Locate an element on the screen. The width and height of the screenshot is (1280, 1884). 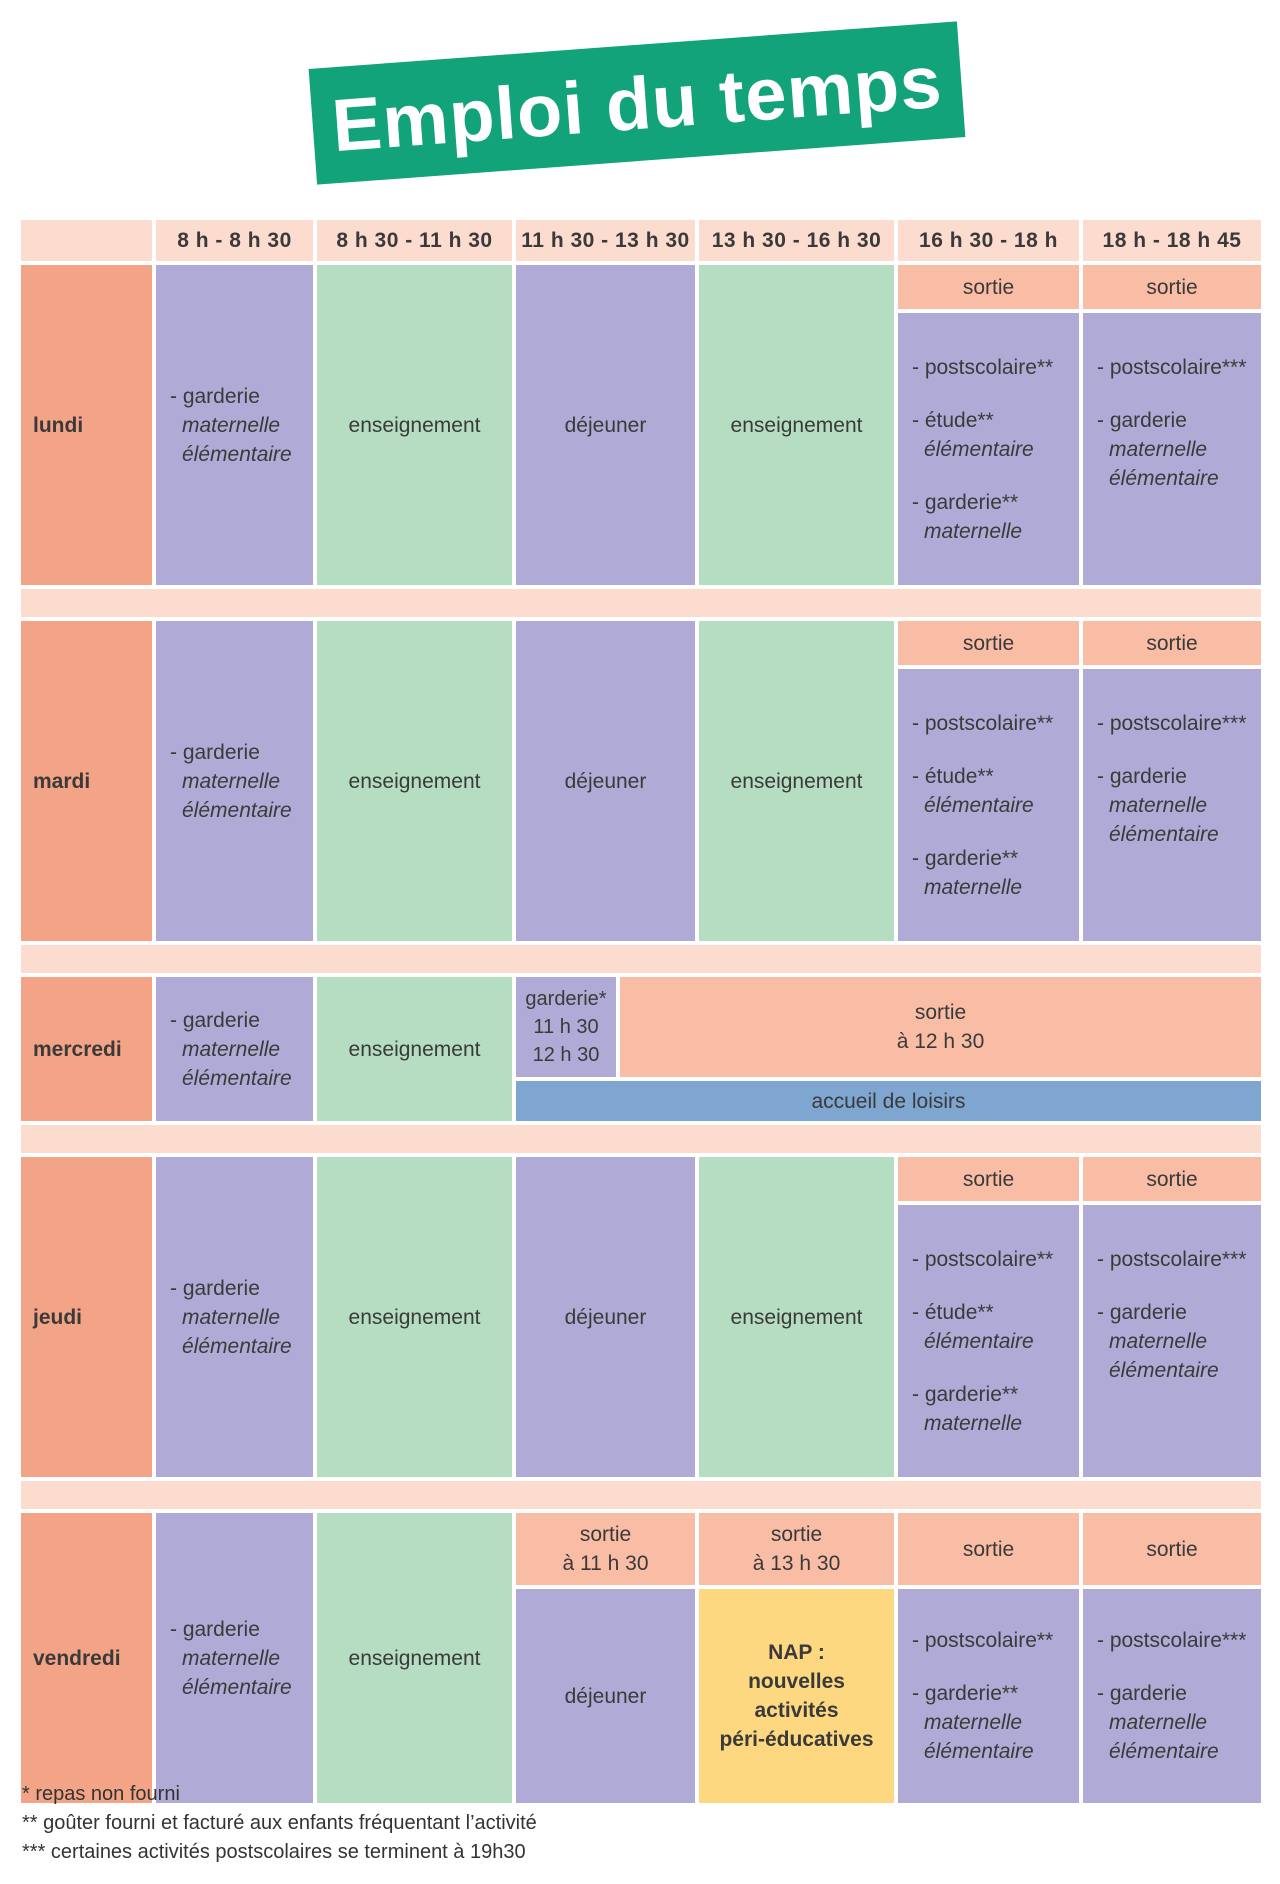
day-vendredi: vendredi is located at coordinates (86, 1658).